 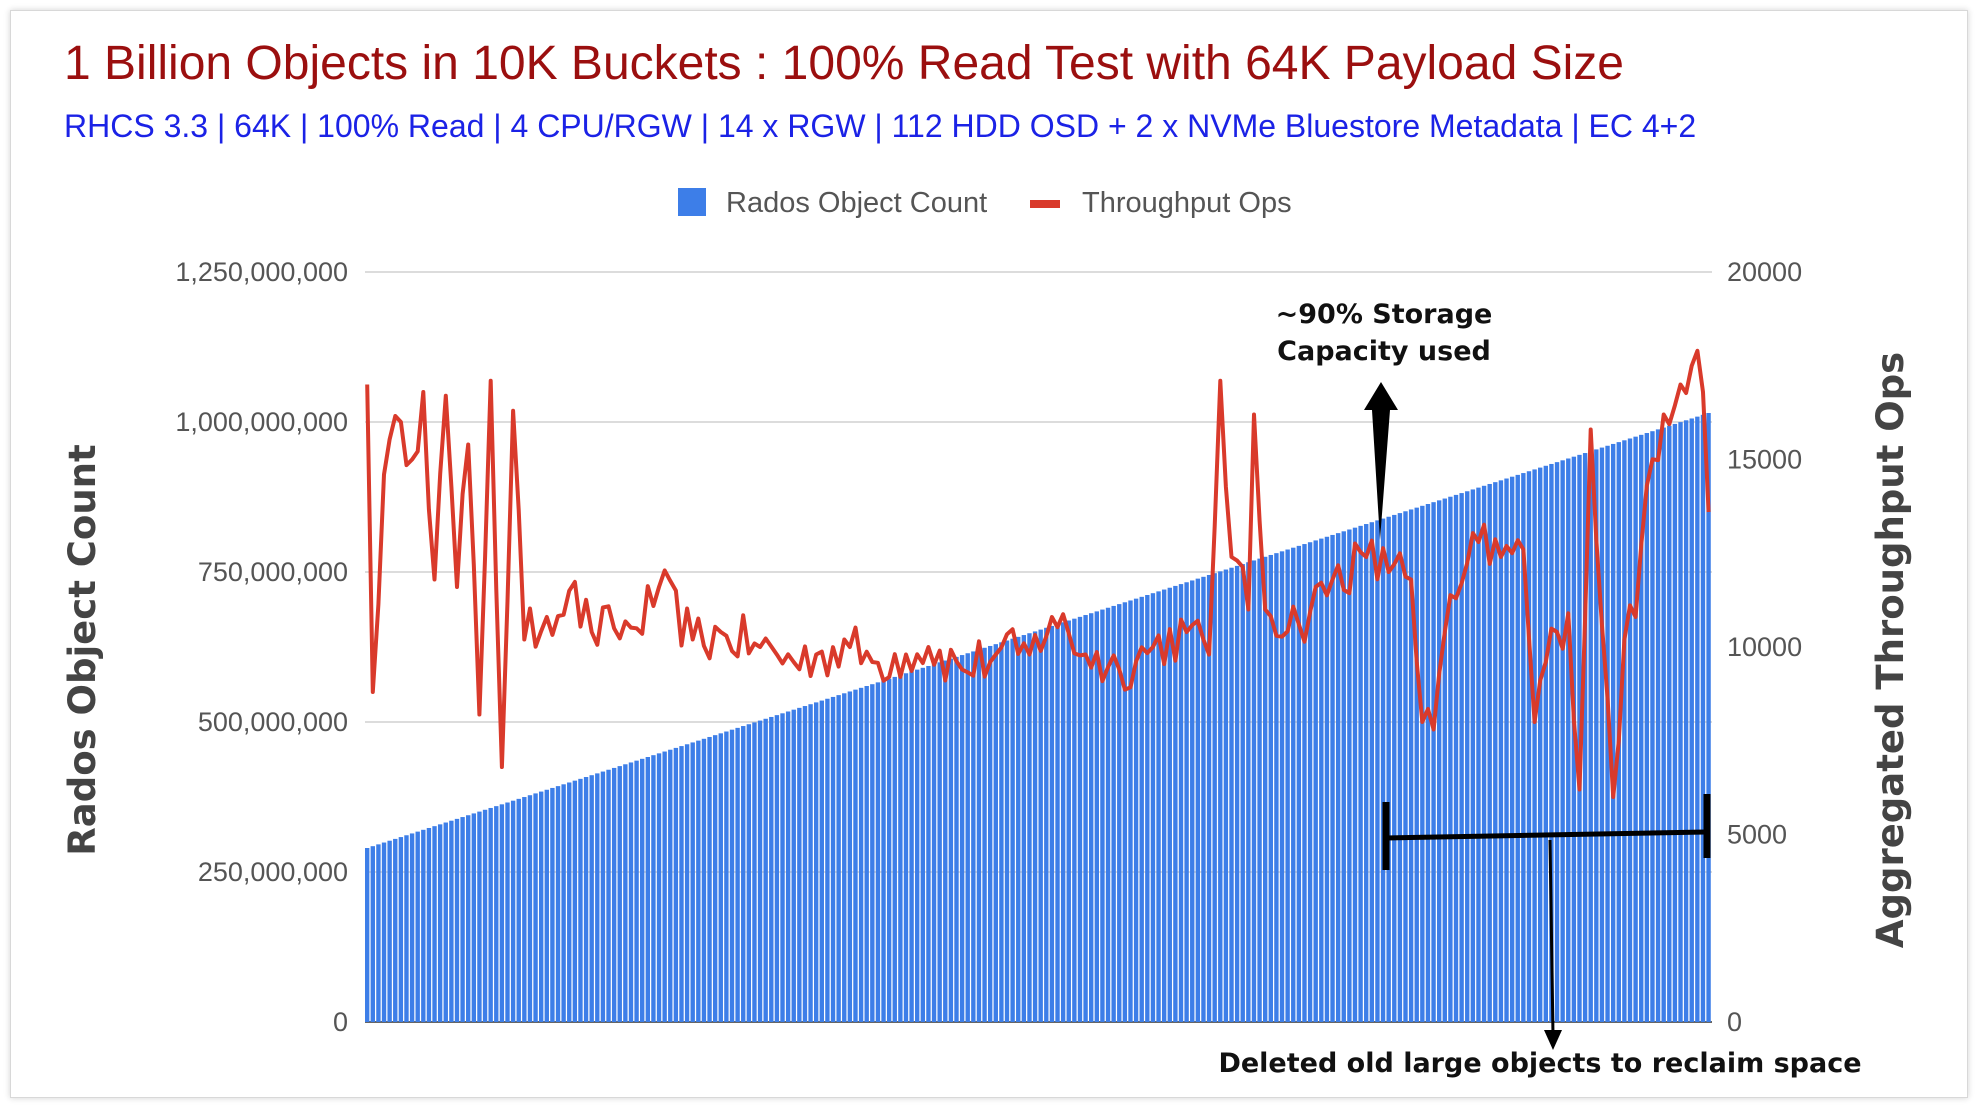 I want to click on left-tick-label: 0, so click(x=340, y=1022).